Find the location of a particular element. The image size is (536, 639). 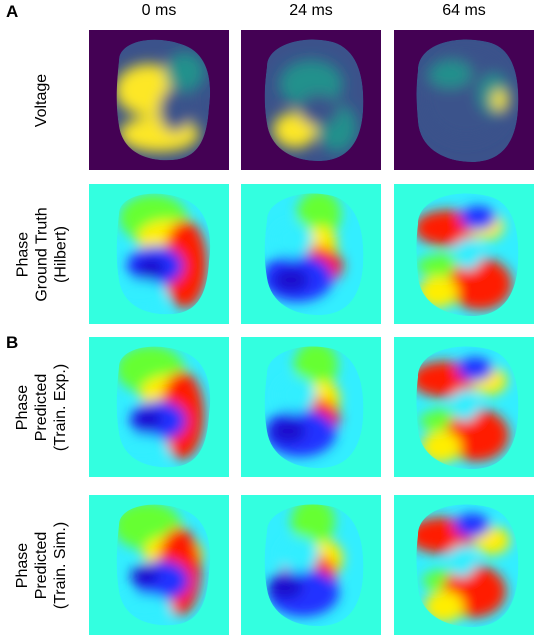

row-label-phase-predicted-sim: Phase Predicted (Train. Sim.) is located at coordinates (42, 565).